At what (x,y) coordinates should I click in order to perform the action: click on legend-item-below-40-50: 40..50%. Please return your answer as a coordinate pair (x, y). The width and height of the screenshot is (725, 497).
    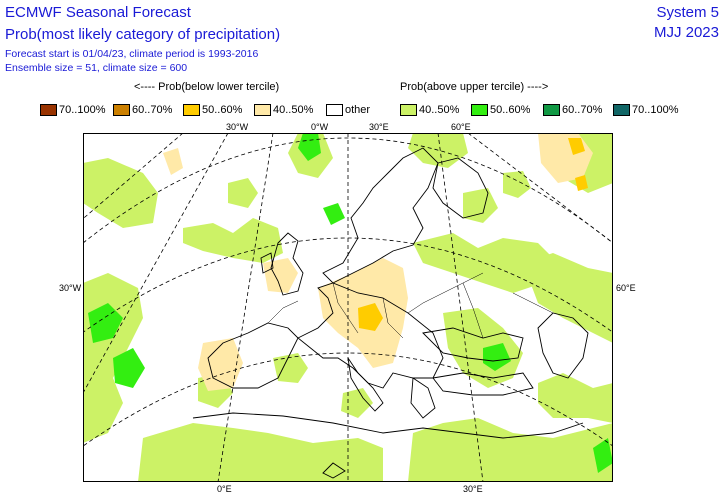
    Looking at the image, I should click on (283, 110).